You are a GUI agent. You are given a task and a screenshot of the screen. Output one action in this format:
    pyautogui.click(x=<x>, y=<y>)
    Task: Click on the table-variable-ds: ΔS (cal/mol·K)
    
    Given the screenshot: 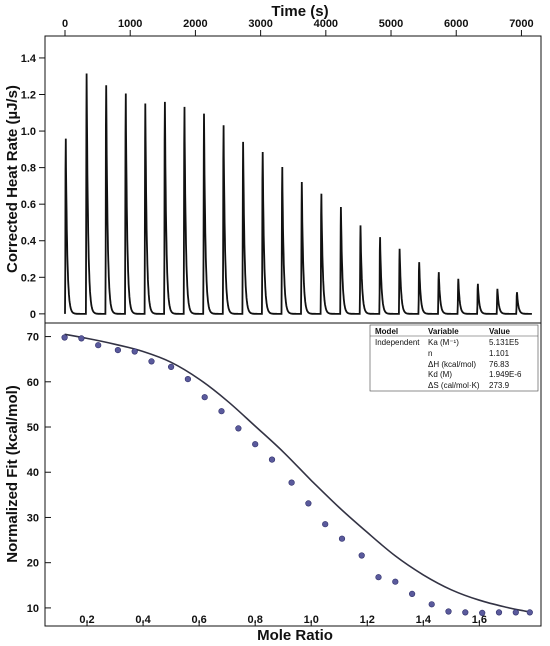 What is the action you would take?
    pyautogui.click(x=454, y=385)
    